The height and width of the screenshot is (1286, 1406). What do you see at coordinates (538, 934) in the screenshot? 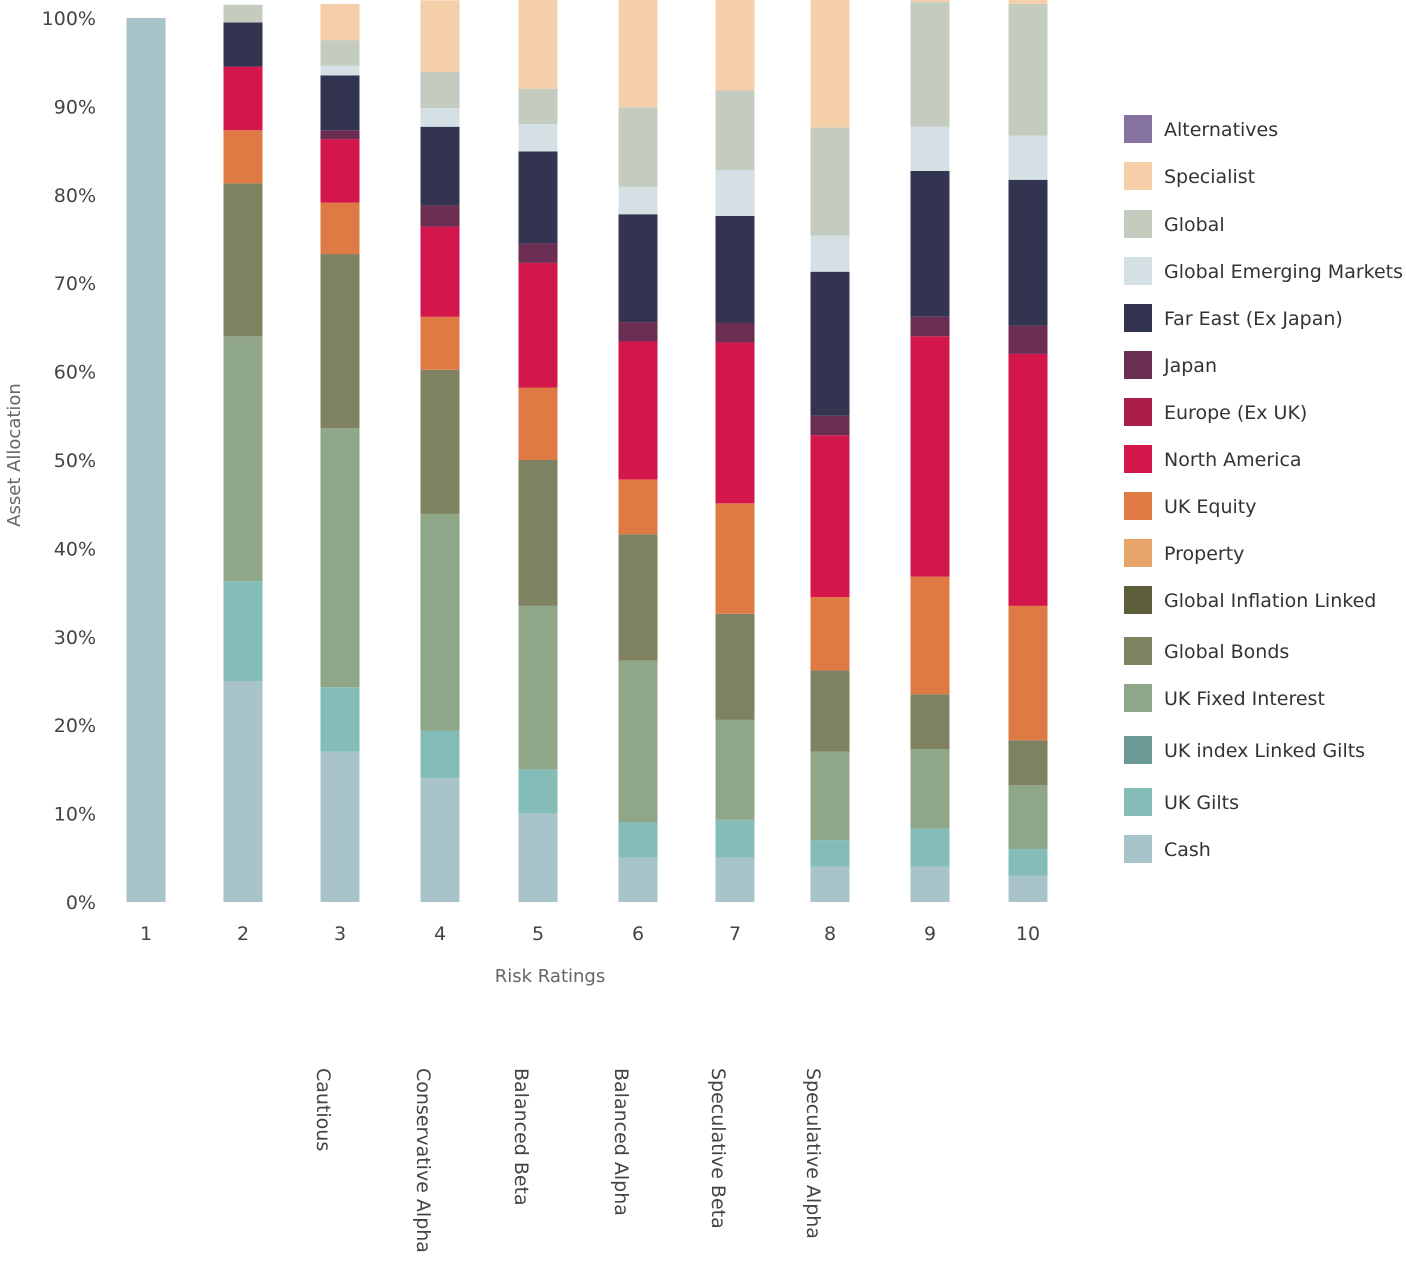
I see `x-tick-label: 5` at bounding box center [538, 934].